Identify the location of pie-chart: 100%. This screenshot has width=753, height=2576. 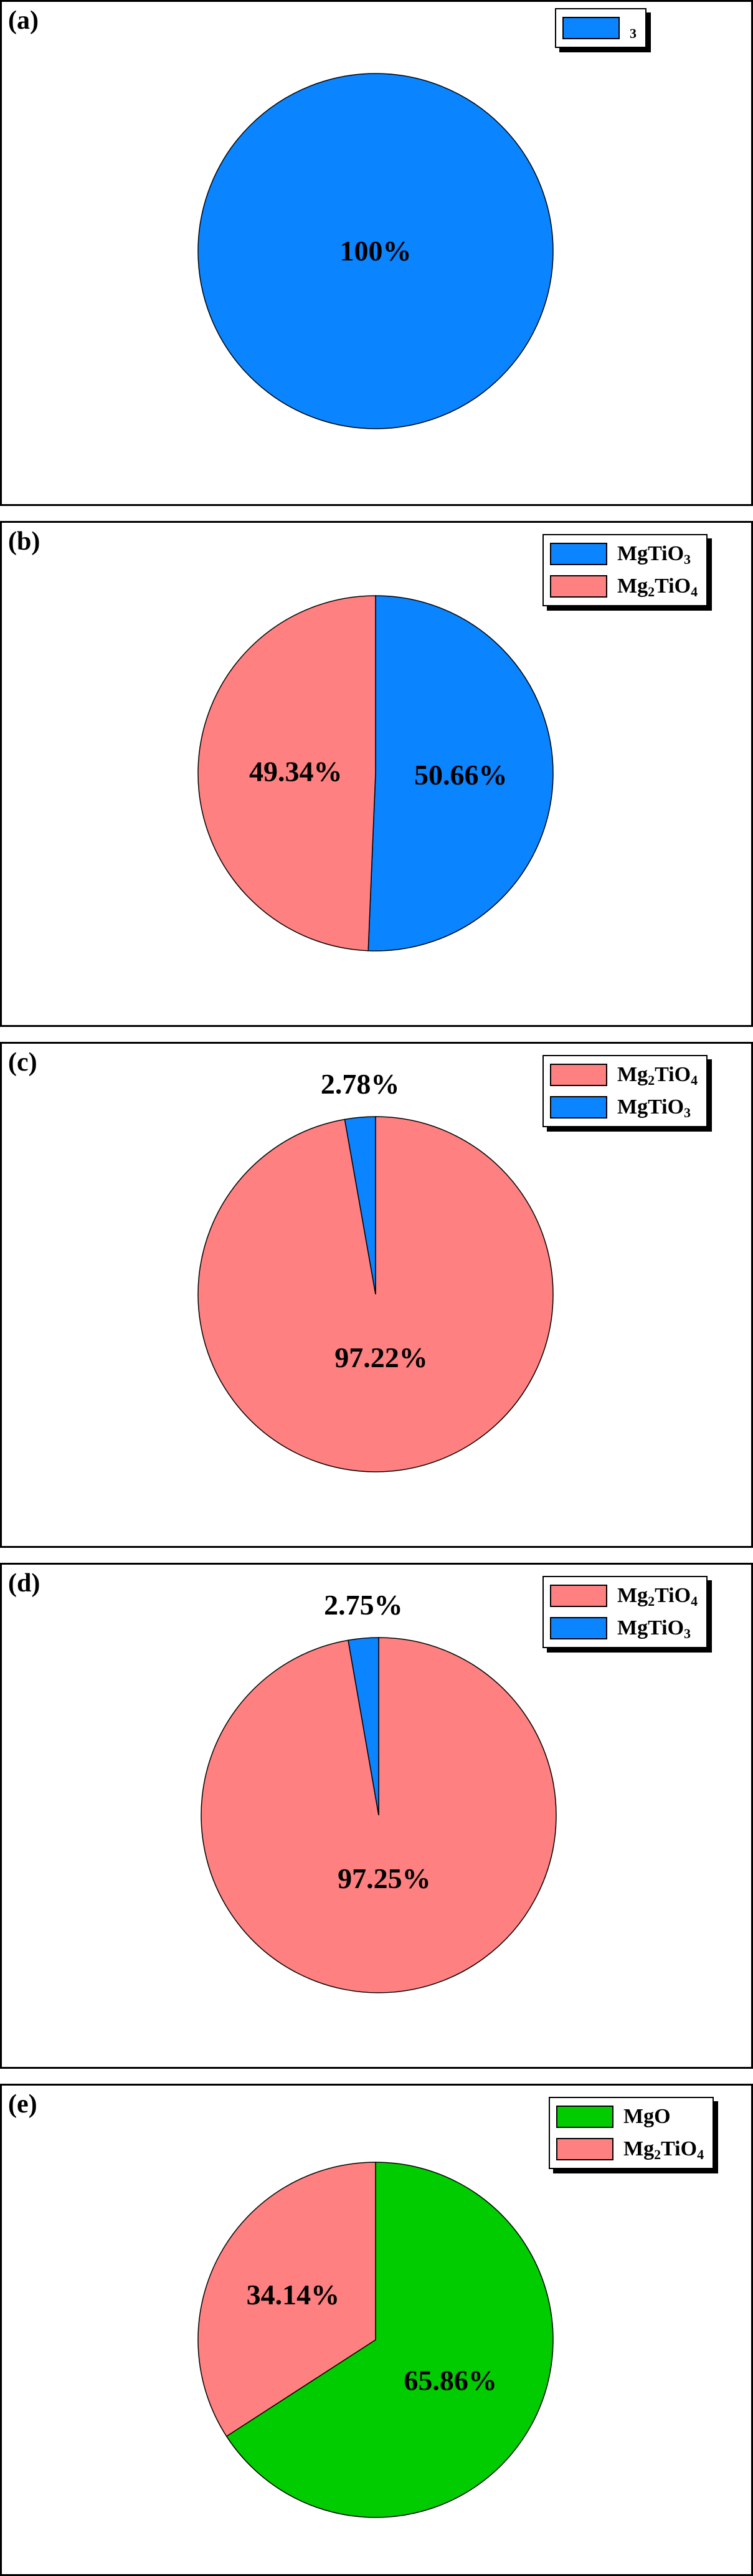
(375, 251).